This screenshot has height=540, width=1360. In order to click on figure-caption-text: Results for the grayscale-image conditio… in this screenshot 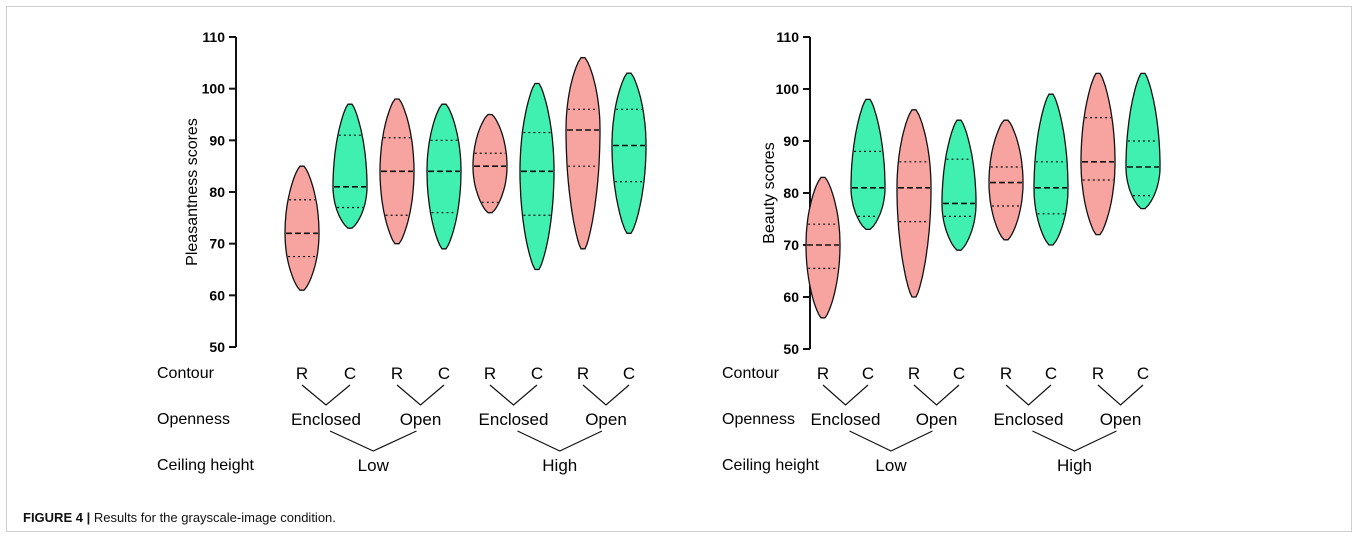, I will do `click(214, 517)`.